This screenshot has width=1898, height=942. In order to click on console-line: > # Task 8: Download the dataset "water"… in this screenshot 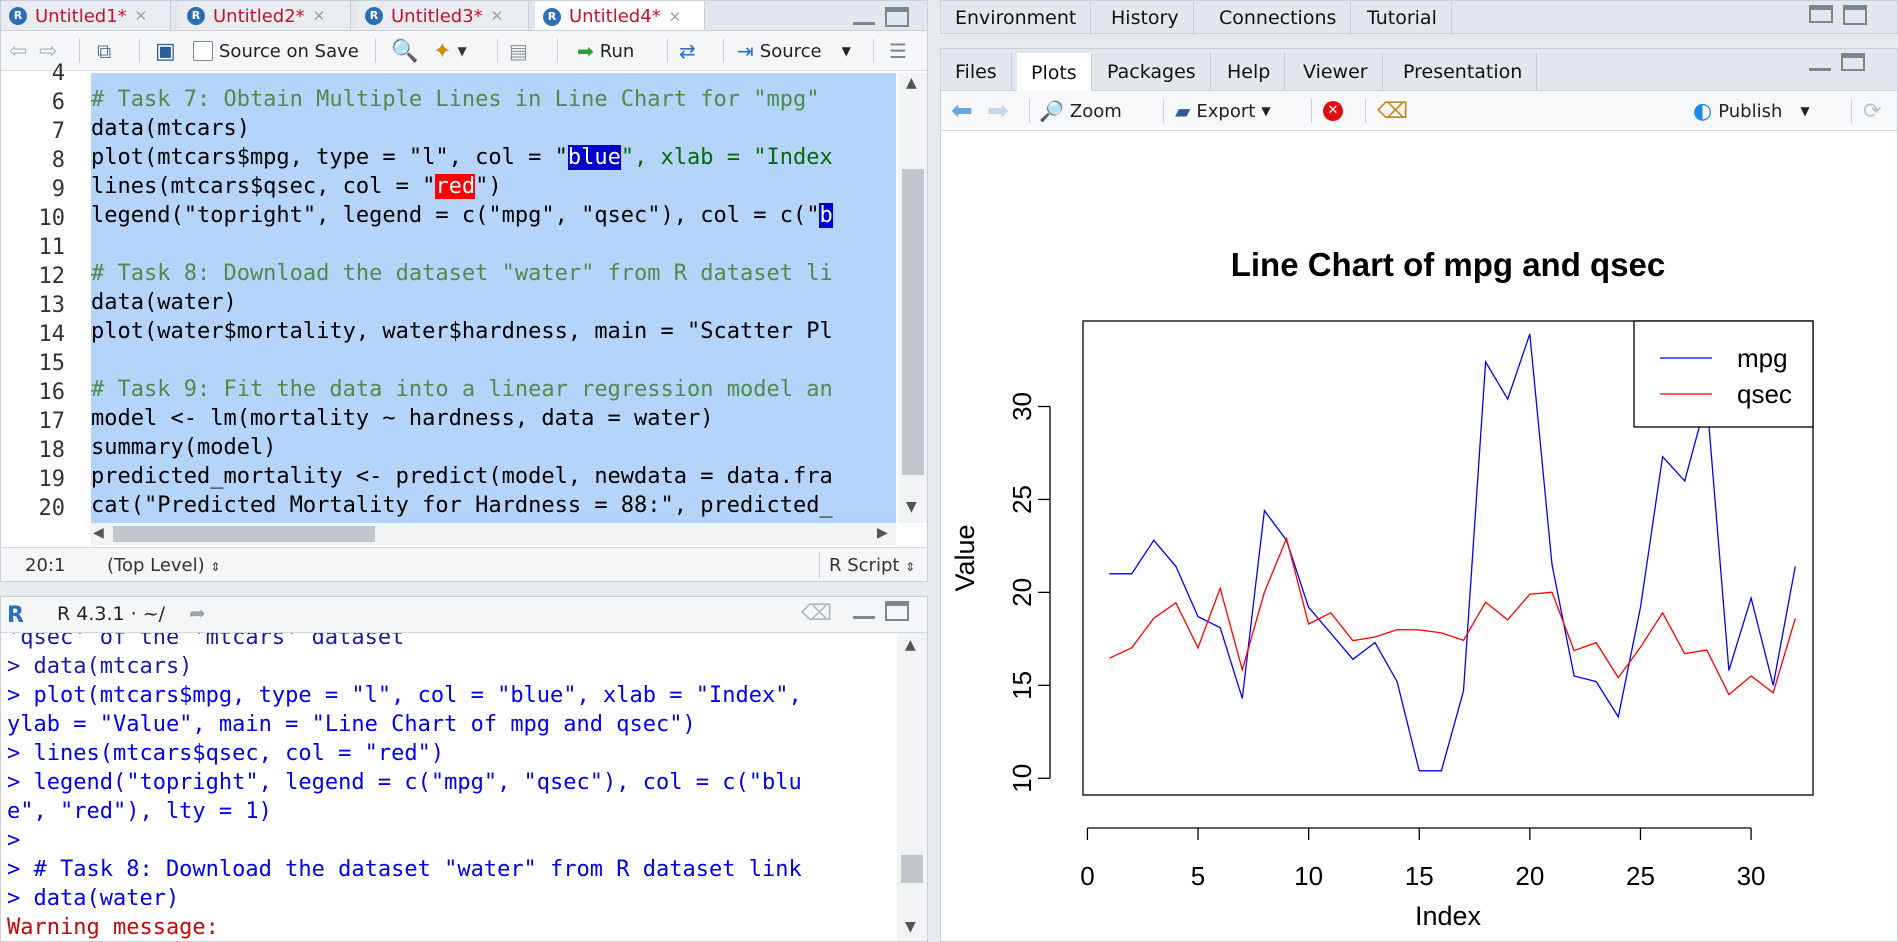, I will do `click(404, 869)`.